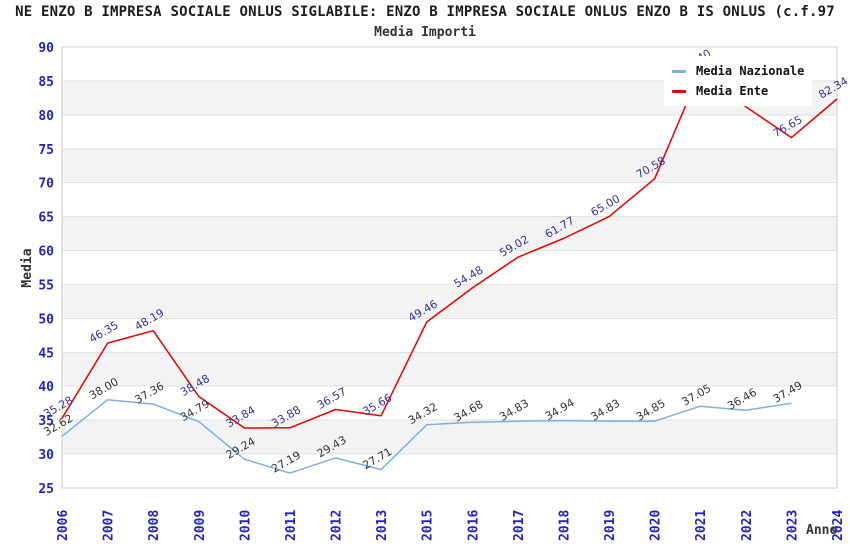 The height and width of the screenshot is (550, 850). Describe the element at coordinates (382, 525) in the screenshot. I see `svg-text: 2013` at that location.